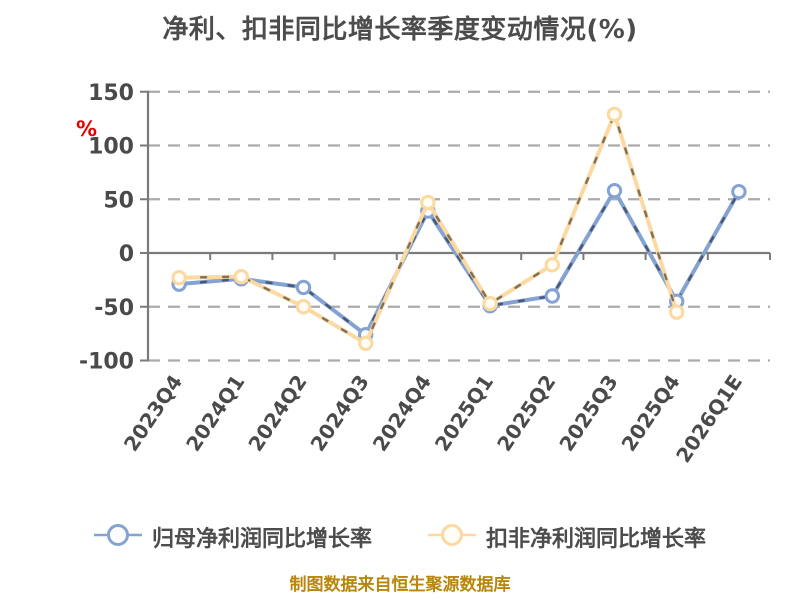  I want to click on svg-text: -50, so click(114, 308).